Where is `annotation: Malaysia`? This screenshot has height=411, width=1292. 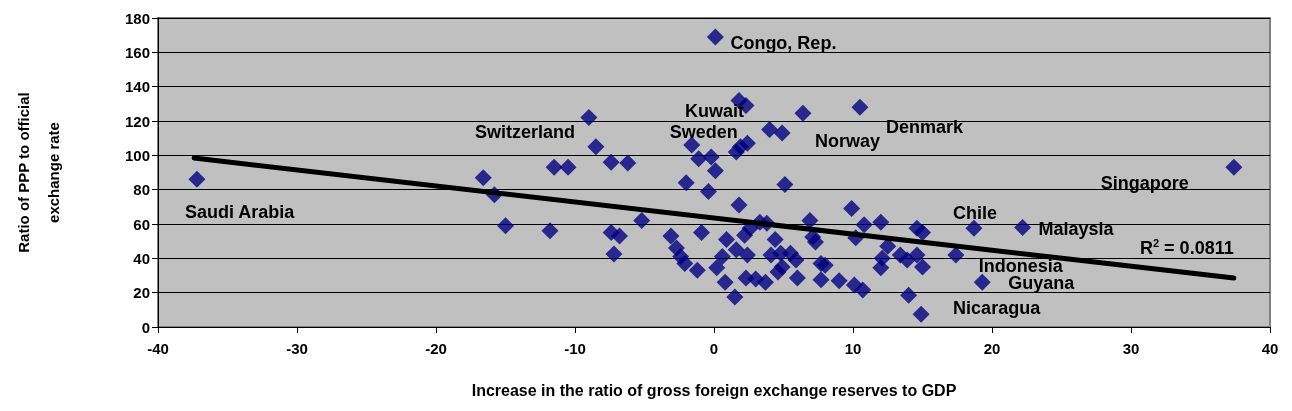
annotation: Malaysia is located at coordinates (1076, 229).